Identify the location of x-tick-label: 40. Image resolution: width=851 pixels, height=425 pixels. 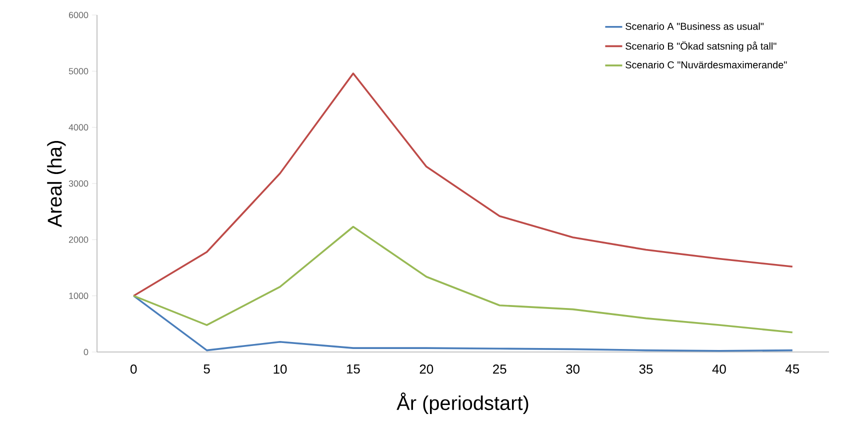
(719, 369).